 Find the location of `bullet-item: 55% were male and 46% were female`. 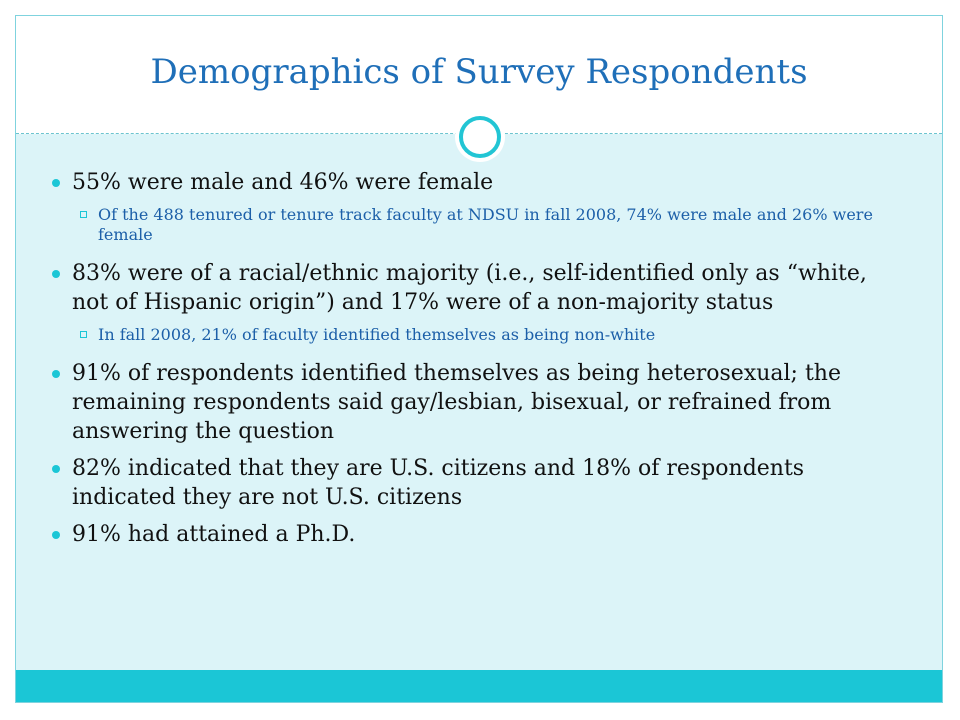

bullet-item: 55% were male and 46% were female is located at coordinates (478, 182).